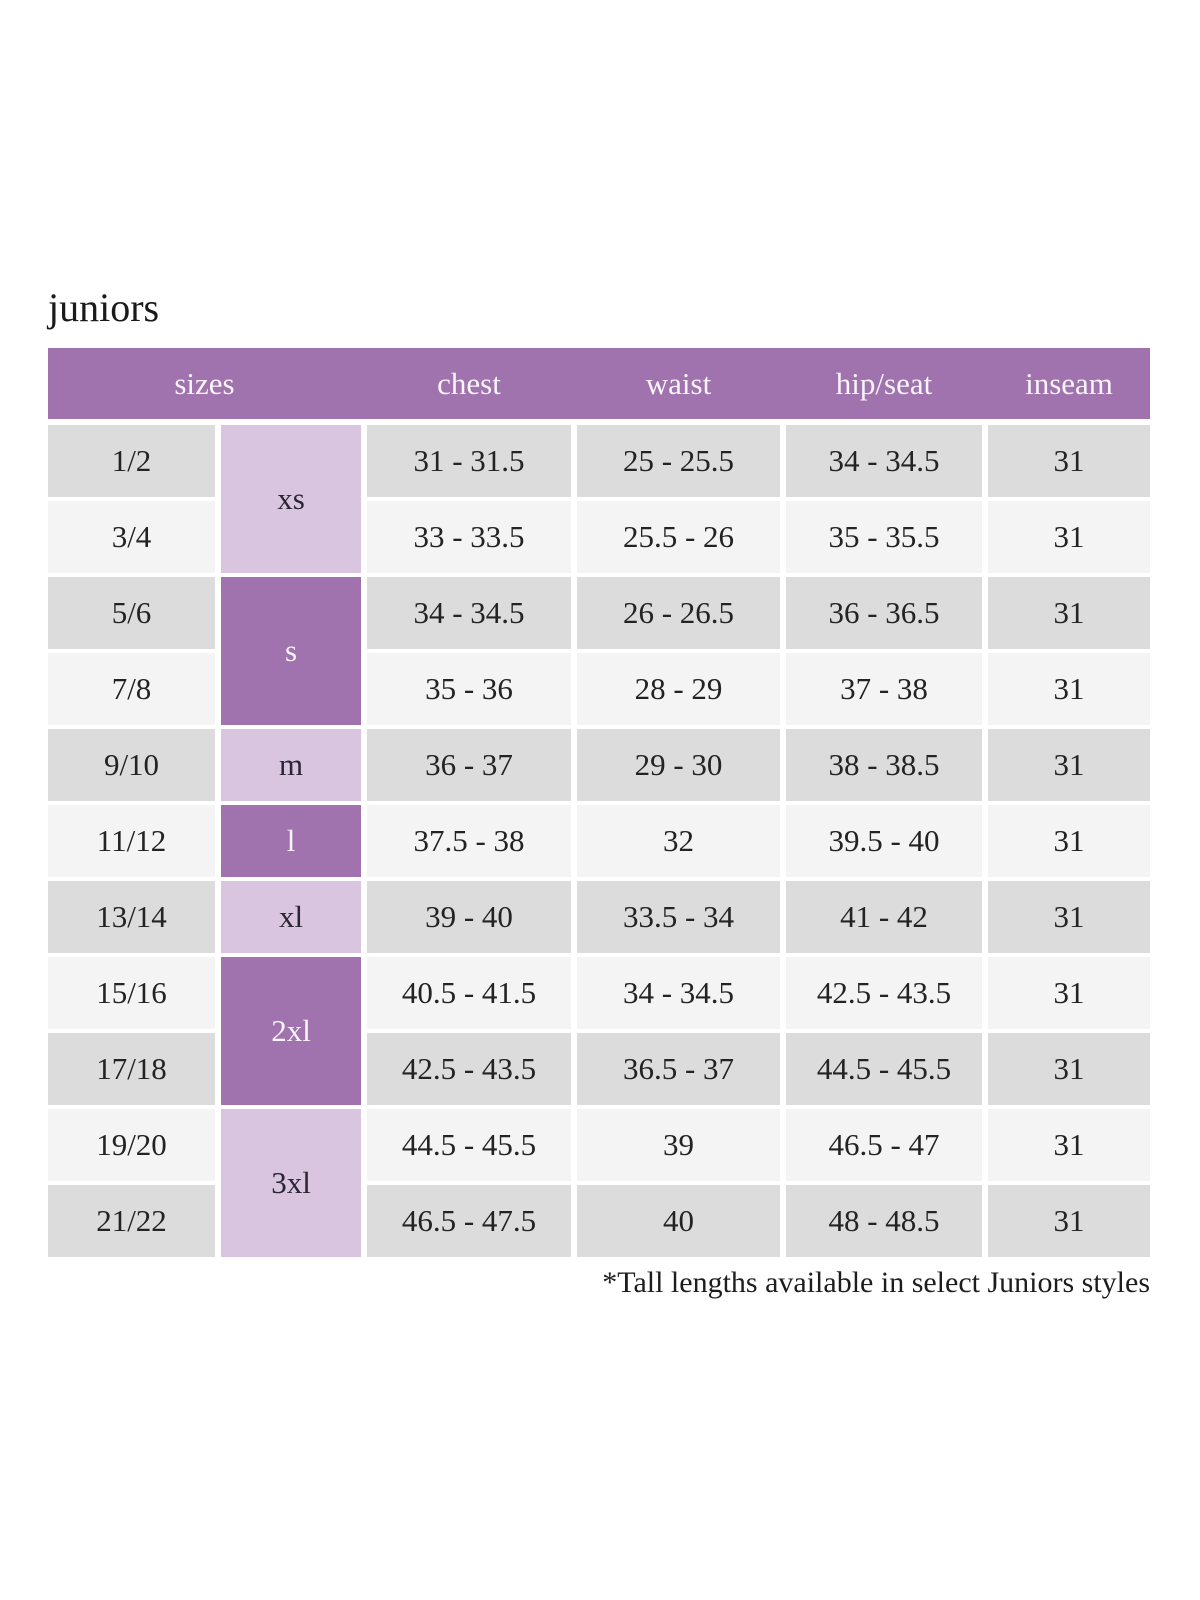 The width and height of the screenshot is (1200, 1600). I want to click on header-chest: chest, so click(469, 383).